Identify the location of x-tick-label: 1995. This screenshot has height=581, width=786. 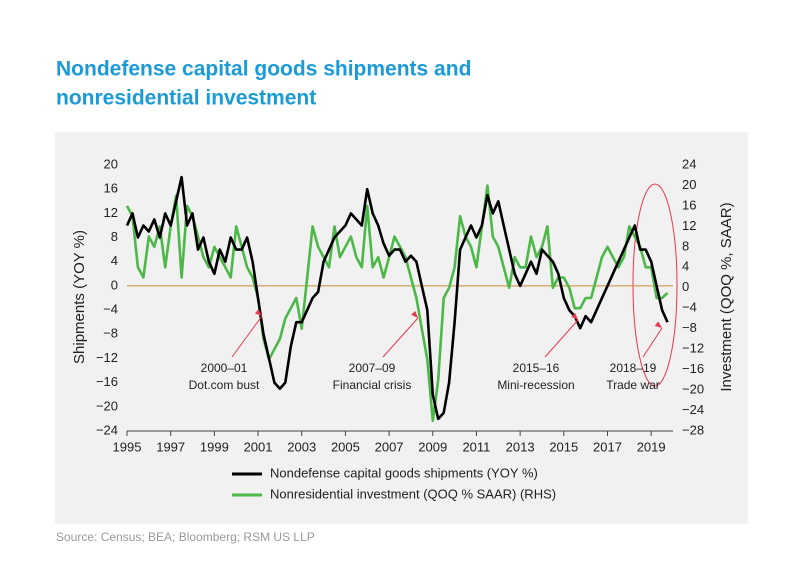
(127, 446).